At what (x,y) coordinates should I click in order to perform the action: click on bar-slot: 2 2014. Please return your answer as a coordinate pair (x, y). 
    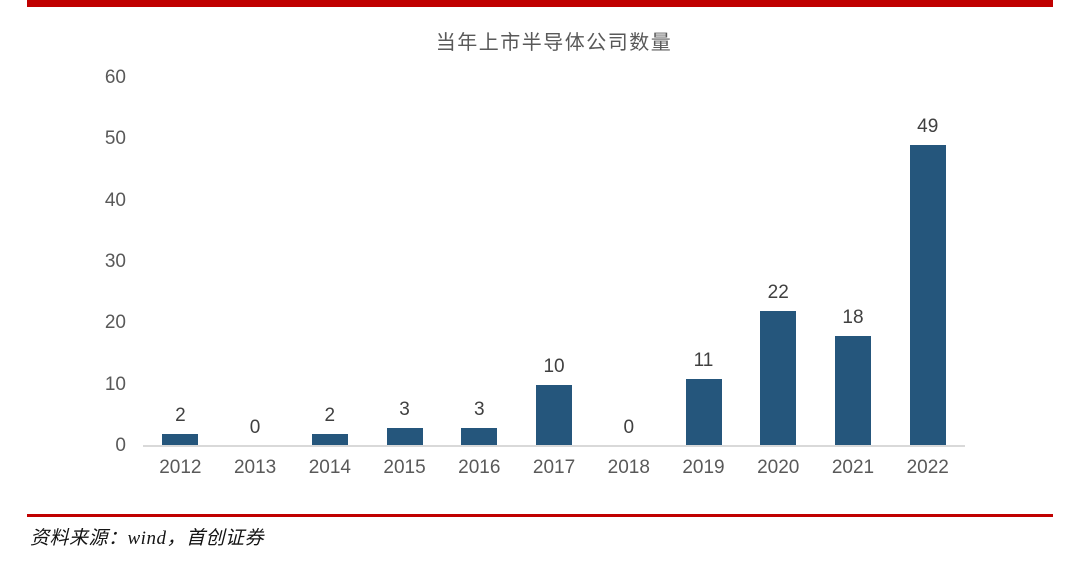
    Looking at the image, I should click on (329, 278).